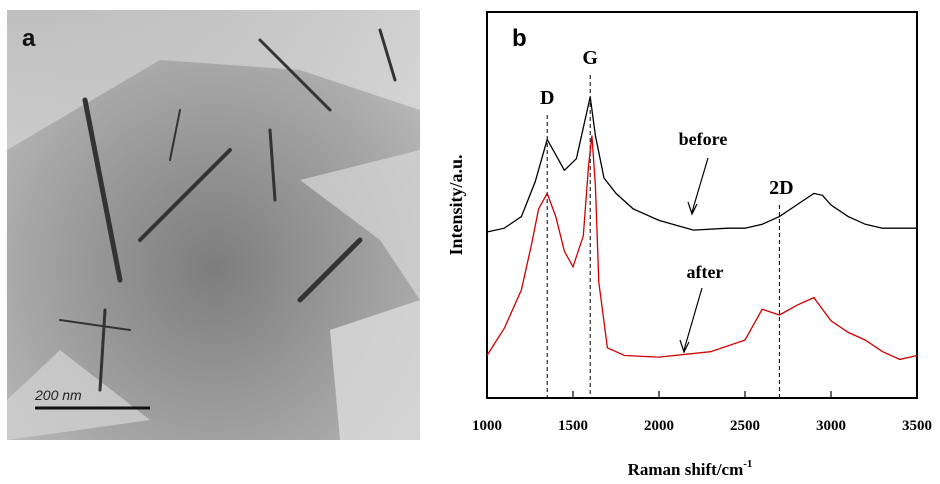 The image size is (940, 484). I want to click on peak-label: 2D, so click(781, 188).